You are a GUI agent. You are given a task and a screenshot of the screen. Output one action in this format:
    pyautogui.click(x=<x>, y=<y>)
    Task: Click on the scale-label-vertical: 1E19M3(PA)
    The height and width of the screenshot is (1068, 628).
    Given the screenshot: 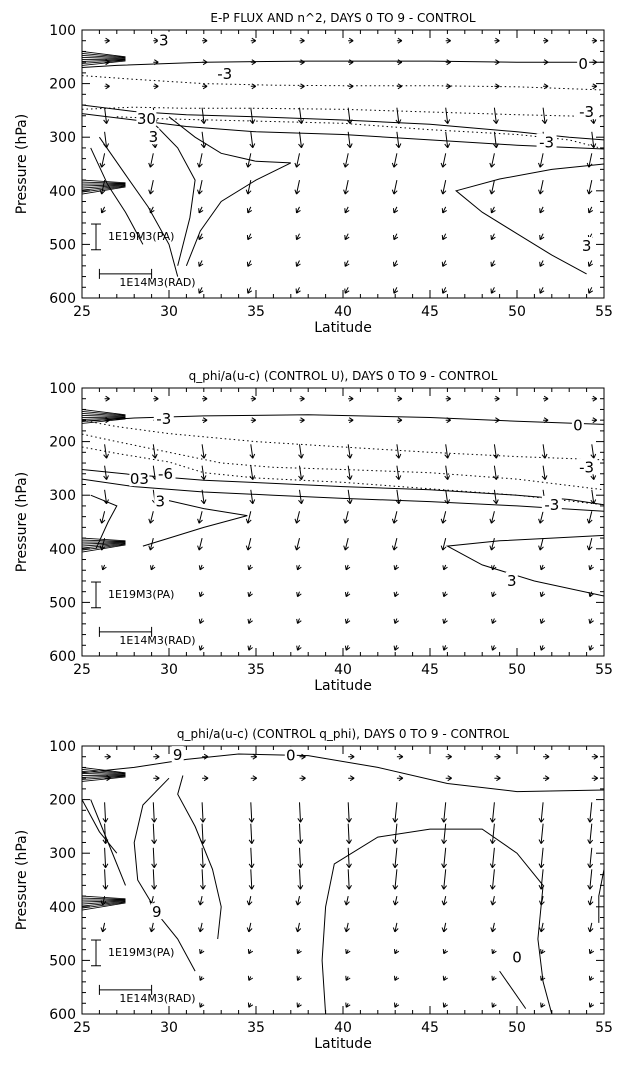 What is the action you would take?
    pyautogui.click(x=141, y=952)
    